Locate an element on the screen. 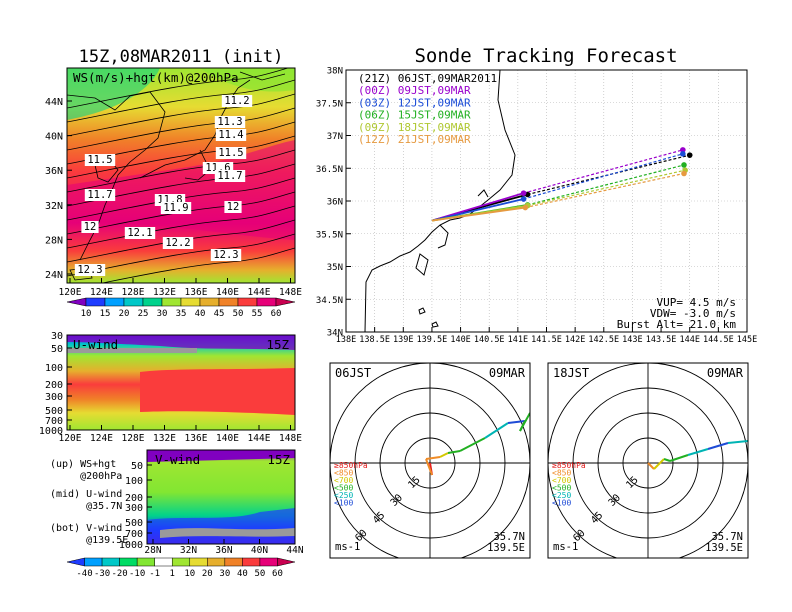  trajectory-descent is located at coordinates (603, 176).